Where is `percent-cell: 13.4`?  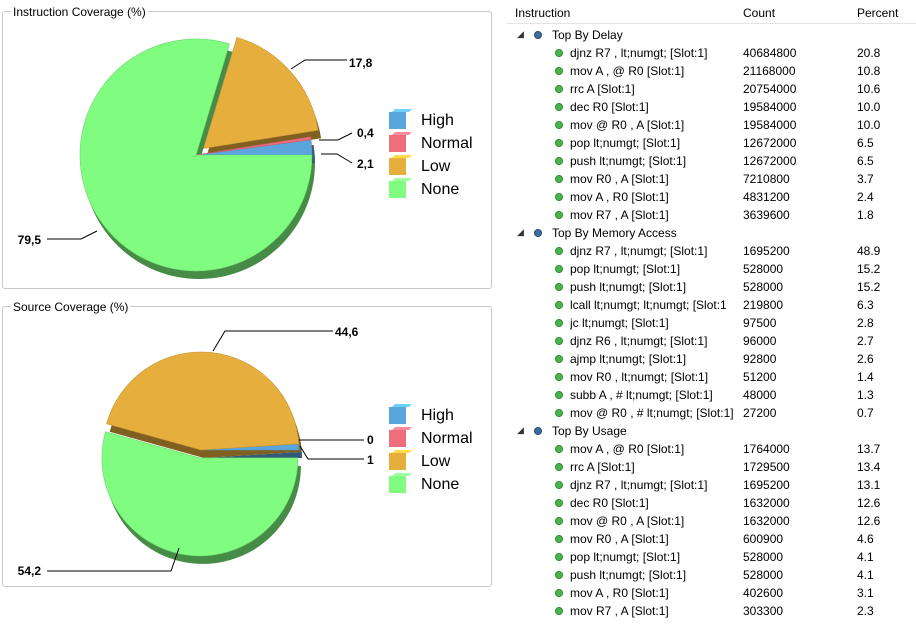 percent-cell: 13.4 is located at coordinates (869, 467).